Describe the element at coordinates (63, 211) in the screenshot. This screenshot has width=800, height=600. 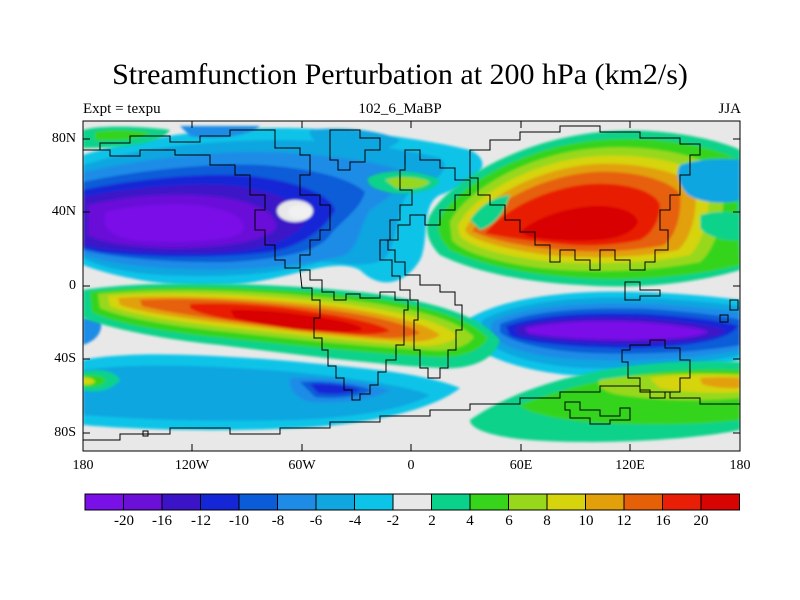
I see `lat-label: 40N` at that location.